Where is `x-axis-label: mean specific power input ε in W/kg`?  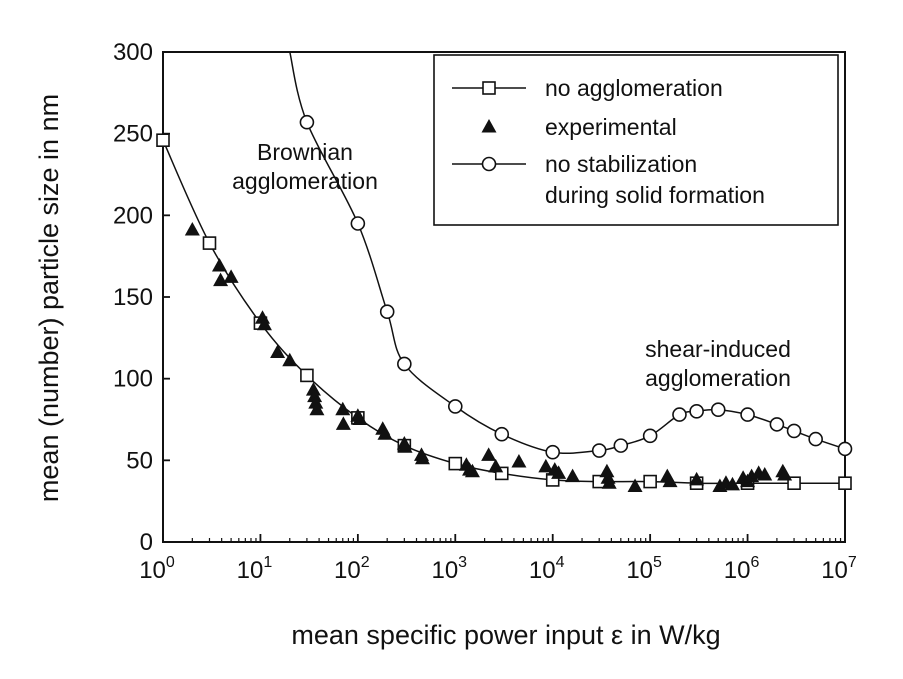 x-axis-label: mean specific power input ε in W/kg is located at coordinates (505, 635).